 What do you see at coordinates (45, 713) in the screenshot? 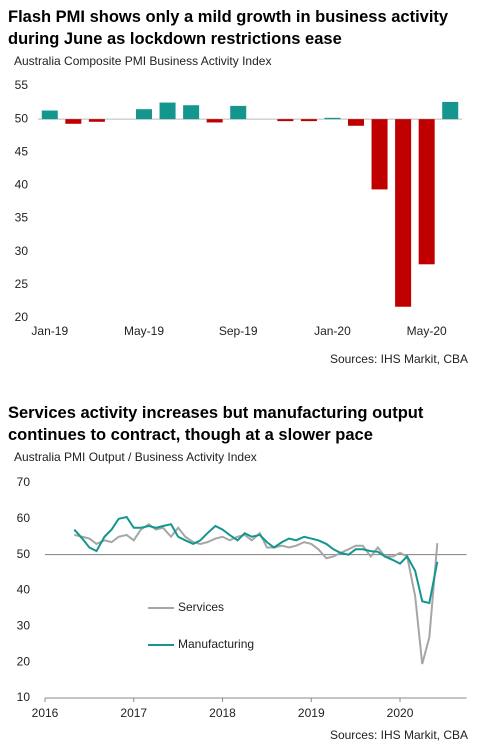
I see `x-tick-label: 2016` at bounding box center [45, 713].